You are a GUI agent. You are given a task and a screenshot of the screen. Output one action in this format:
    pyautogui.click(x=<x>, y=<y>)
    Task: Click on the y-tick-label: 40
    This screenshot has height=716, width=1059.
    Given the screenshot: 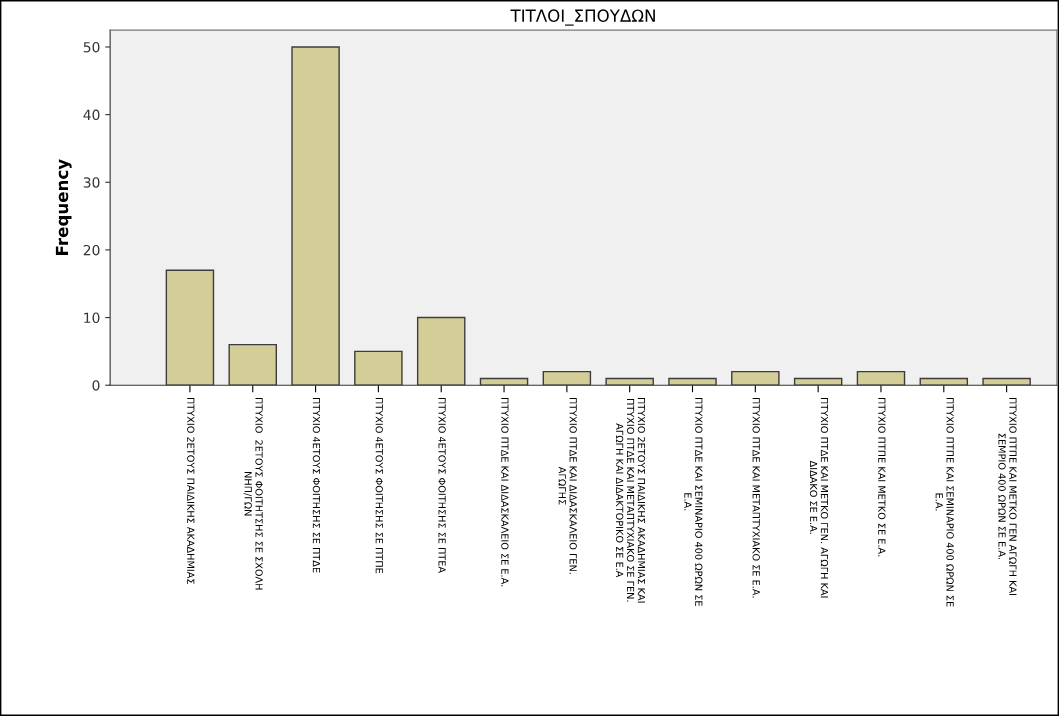 What is the action you would take?
    pyautogui.click(x=91, y=115)
    